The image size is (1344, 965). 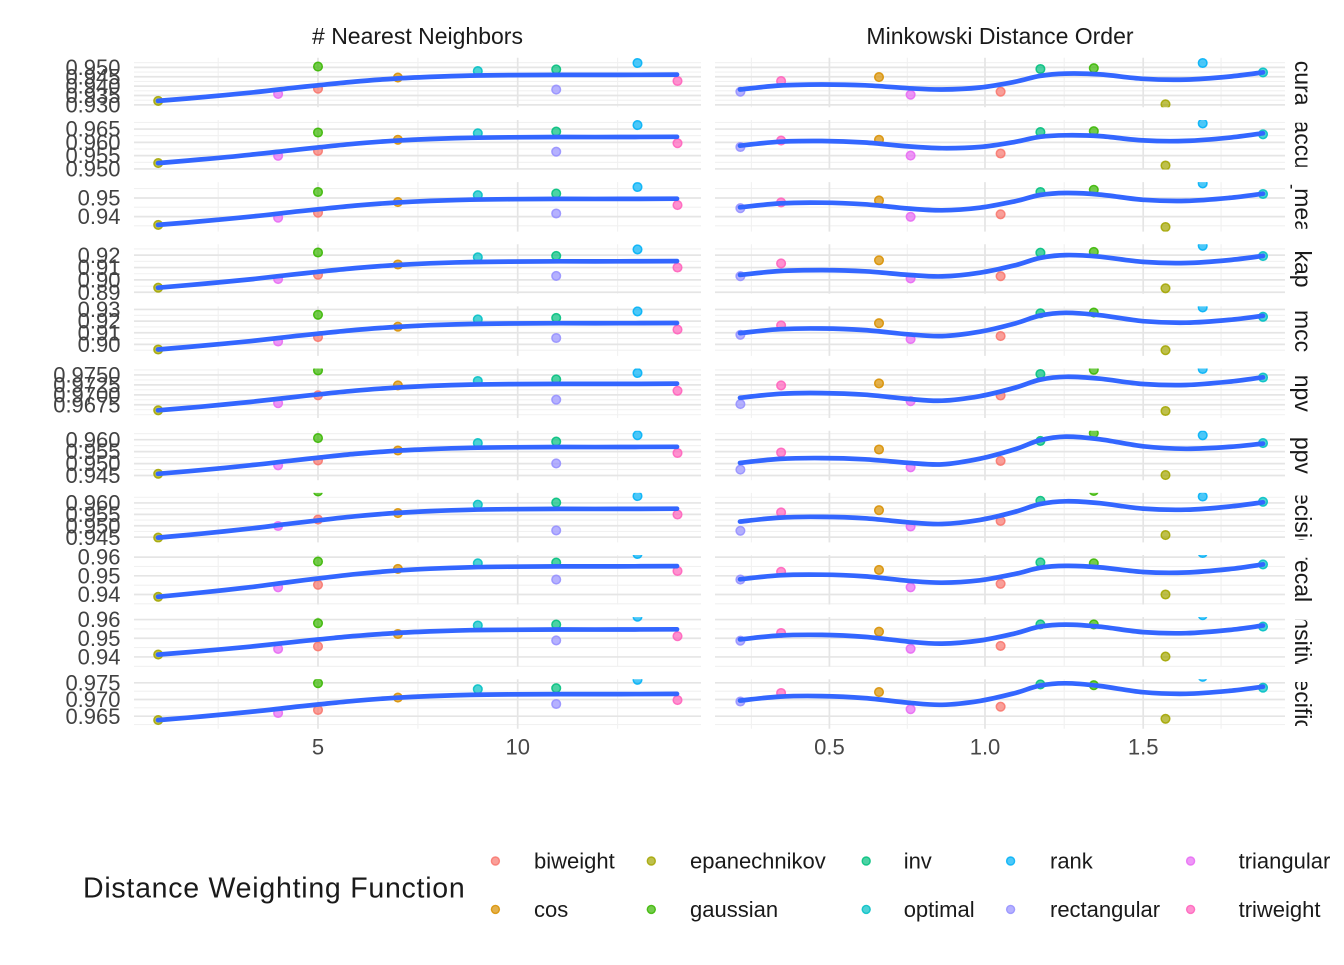 What do you see at coordinates (1303, 82) in the screenshot?
I see `svg-text: accuracy` at bounding box center [1303, 82].